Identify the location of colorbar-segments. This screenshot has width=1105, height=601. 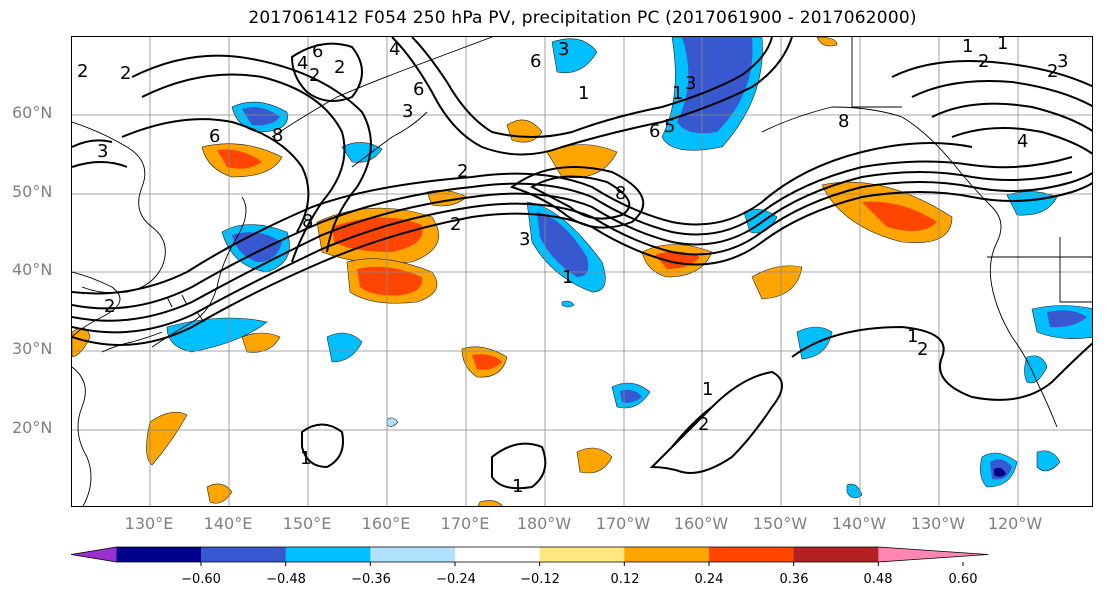
(529, 556).